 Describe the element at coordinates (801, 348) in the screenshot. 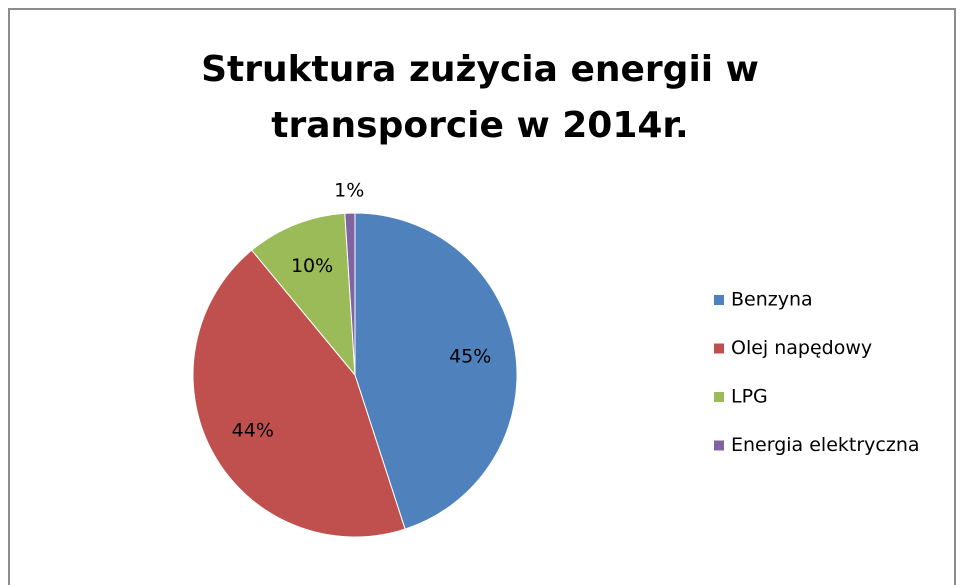

I see `legend-label: Olej napędowy` at that location.